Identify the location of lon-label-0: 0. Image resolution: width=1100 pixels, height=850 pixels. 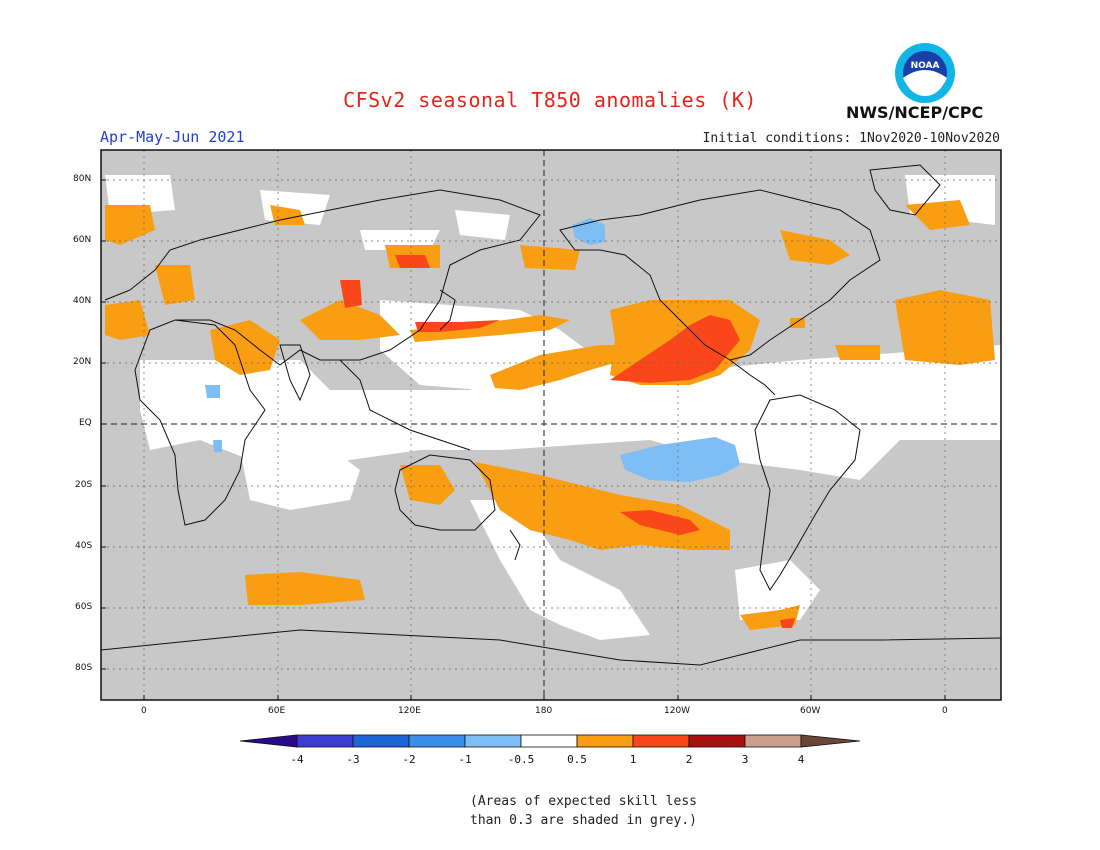
(144, 711).